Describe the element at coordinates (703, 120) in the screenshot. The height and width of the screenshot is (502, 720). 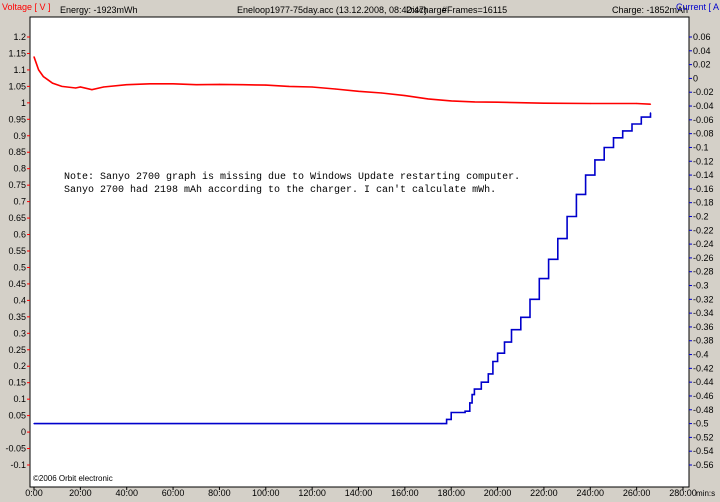
I see `right-tick-label: -0.06` at that location.